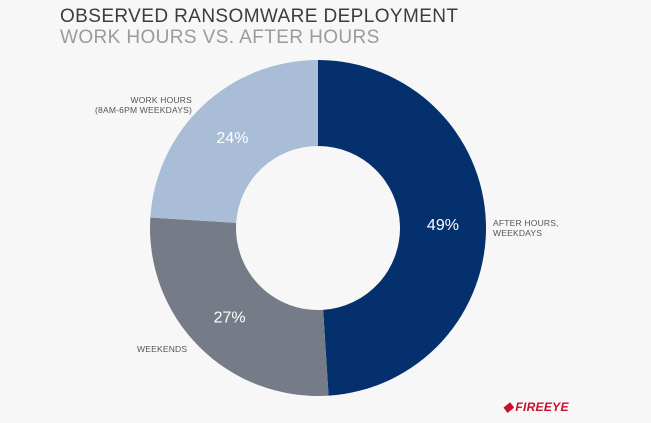 The image size is (651, 423). I want to click on slice-value-label: 49%, so click(443, 225).